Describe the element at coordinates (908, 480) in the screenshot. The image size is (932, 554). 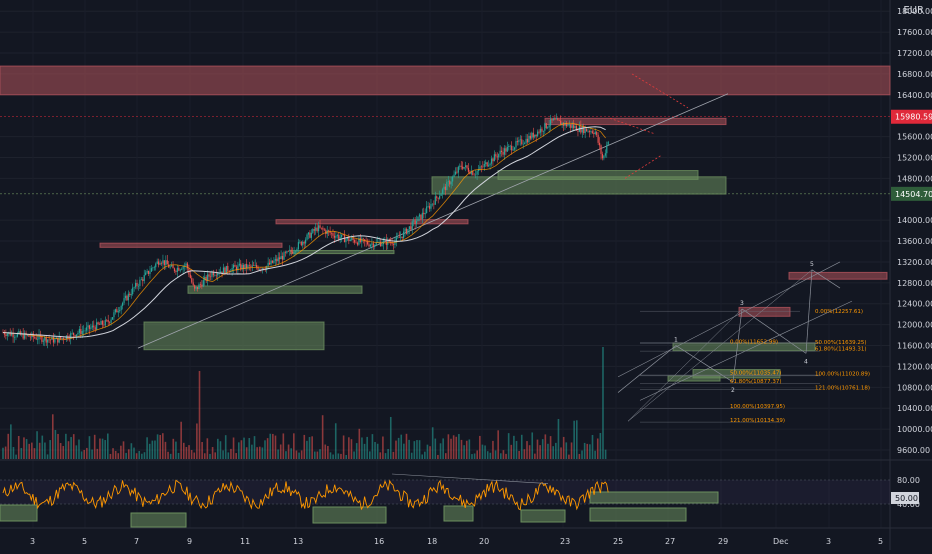
I see `rsi-tick-label: 80.00` at that location.